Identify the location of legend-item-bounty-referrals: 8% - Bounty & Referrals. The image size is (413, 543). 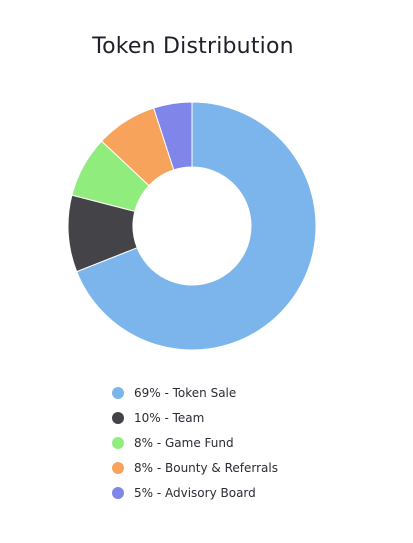
(195, 467).